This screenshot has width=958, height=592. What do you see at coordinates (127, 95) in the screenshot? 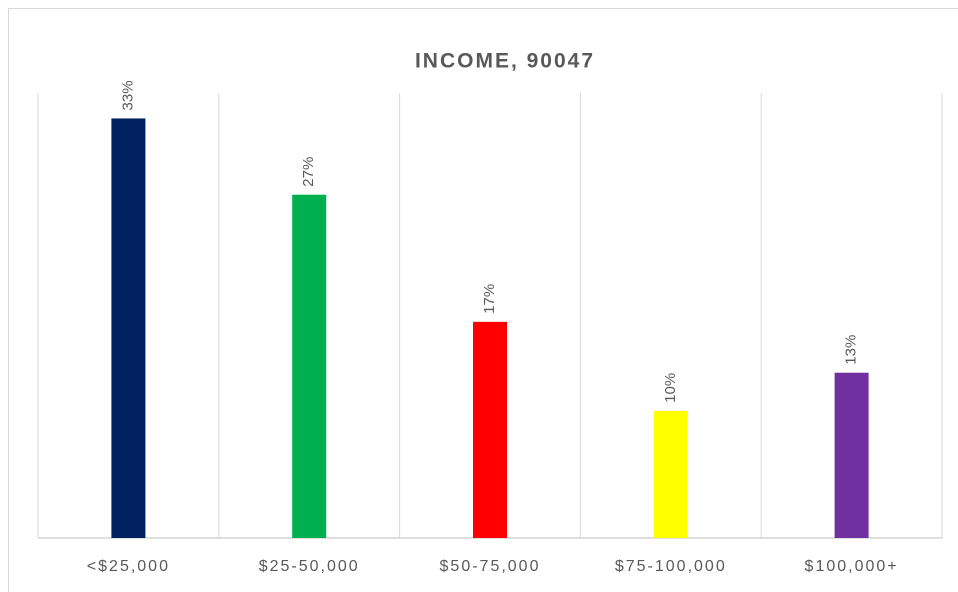
I see `data-label: 33%` at bounding box center [127, 95].